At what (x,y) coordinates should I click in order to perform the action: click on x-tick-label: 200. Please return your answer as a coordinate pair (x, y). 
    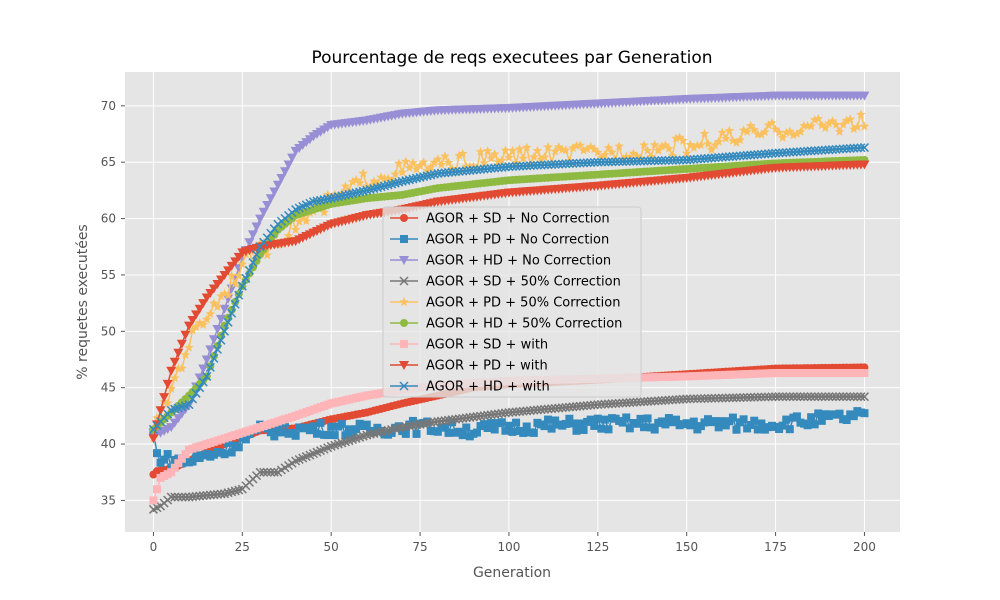
    Looking at the image, I should click on (864, 547).